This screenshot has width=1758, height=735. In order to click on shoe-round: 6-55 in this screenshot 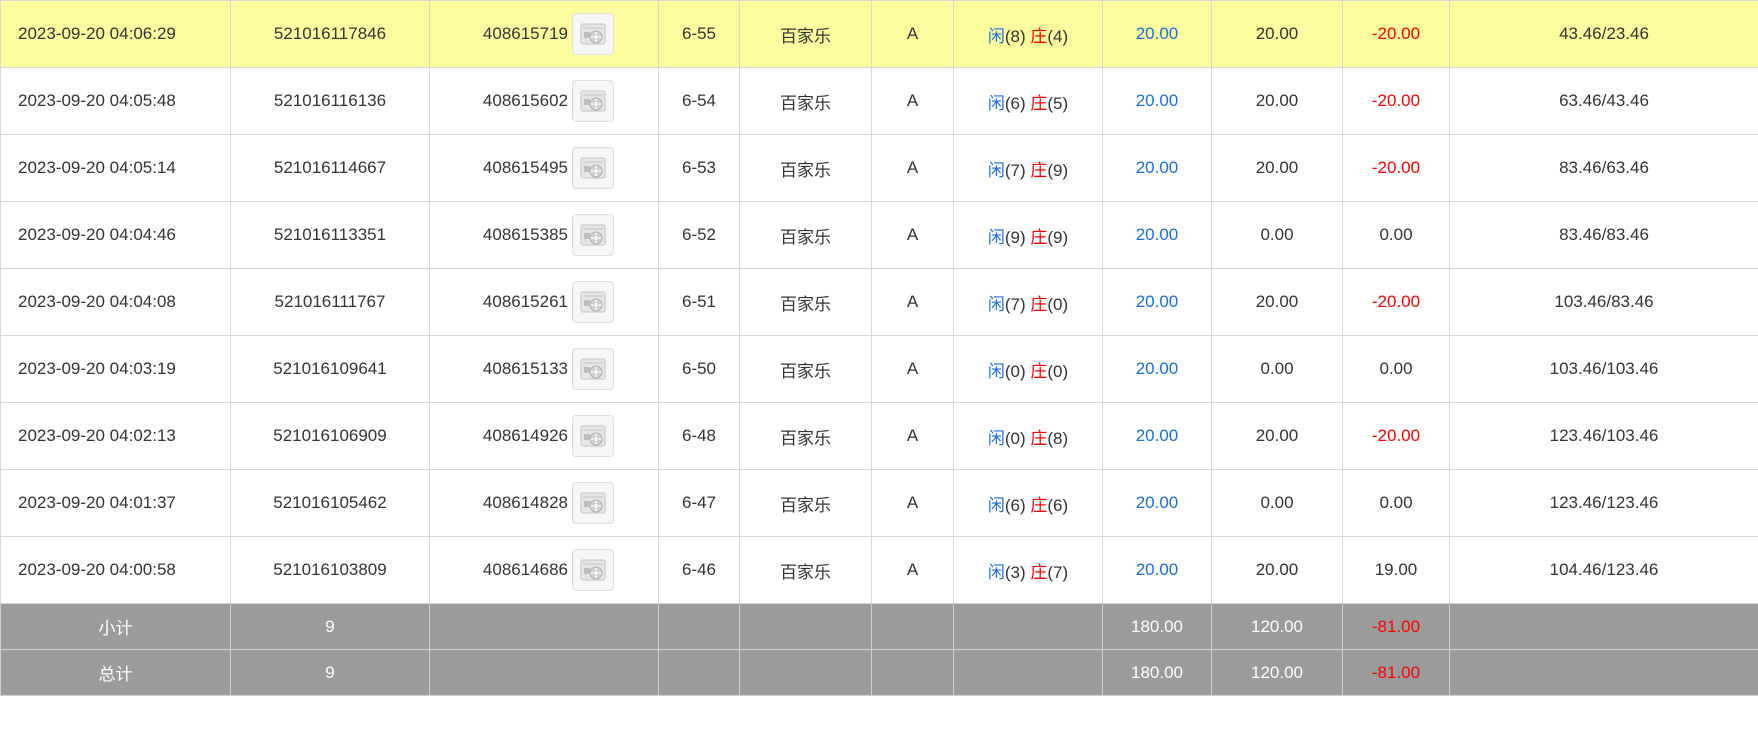, I will do `click(699, 34)`.